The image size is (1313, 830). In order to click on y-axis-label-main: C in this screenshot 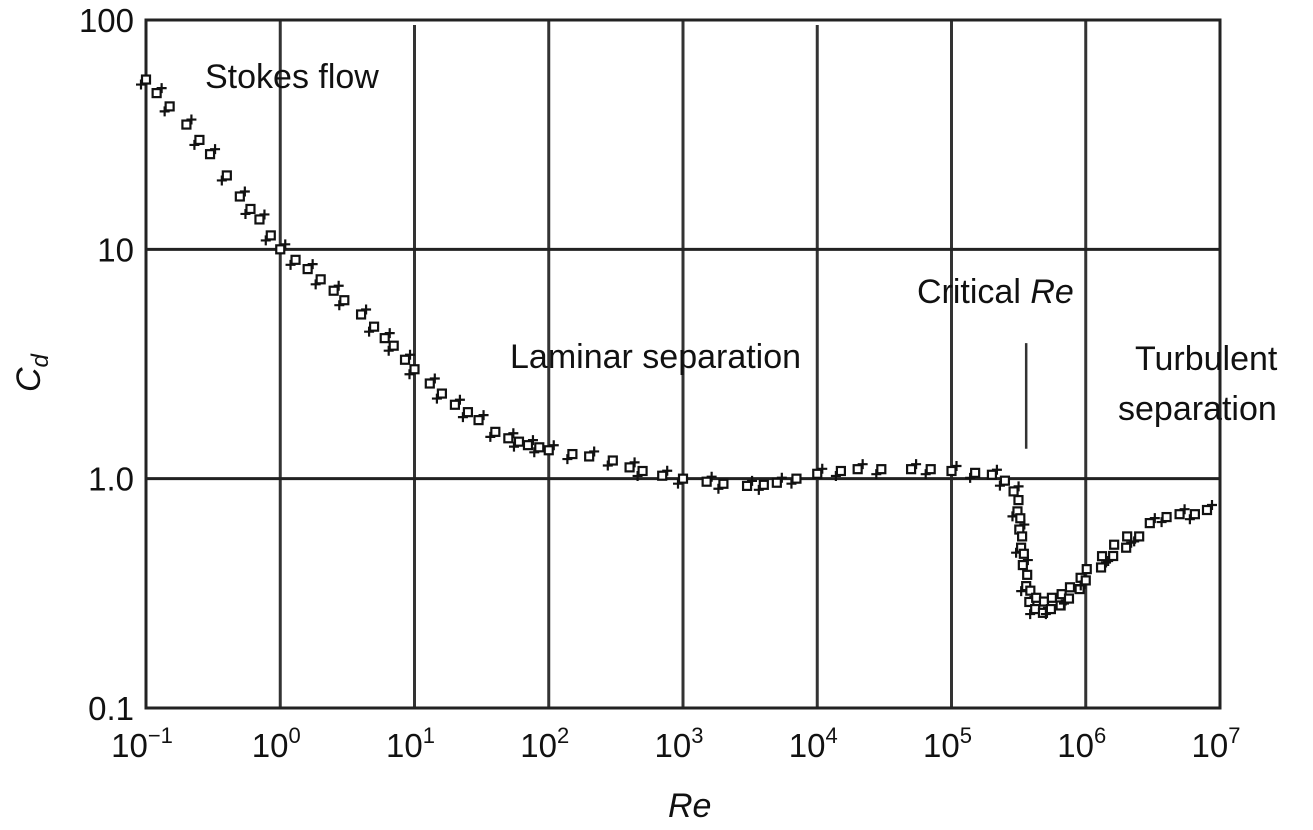, I will do `click(29, 379)`.